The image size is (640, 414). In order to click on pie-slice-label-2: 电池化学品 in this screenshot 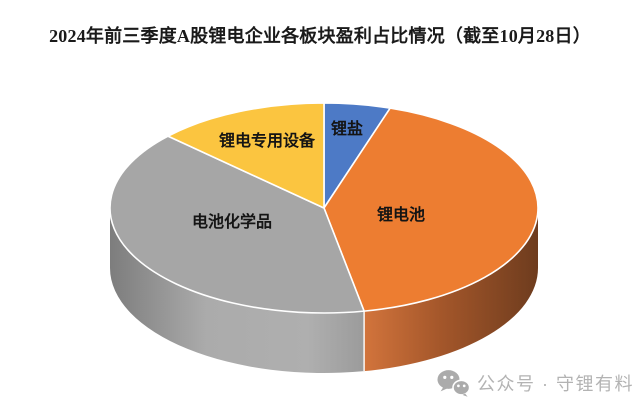, I will do `click(232, 221)`.